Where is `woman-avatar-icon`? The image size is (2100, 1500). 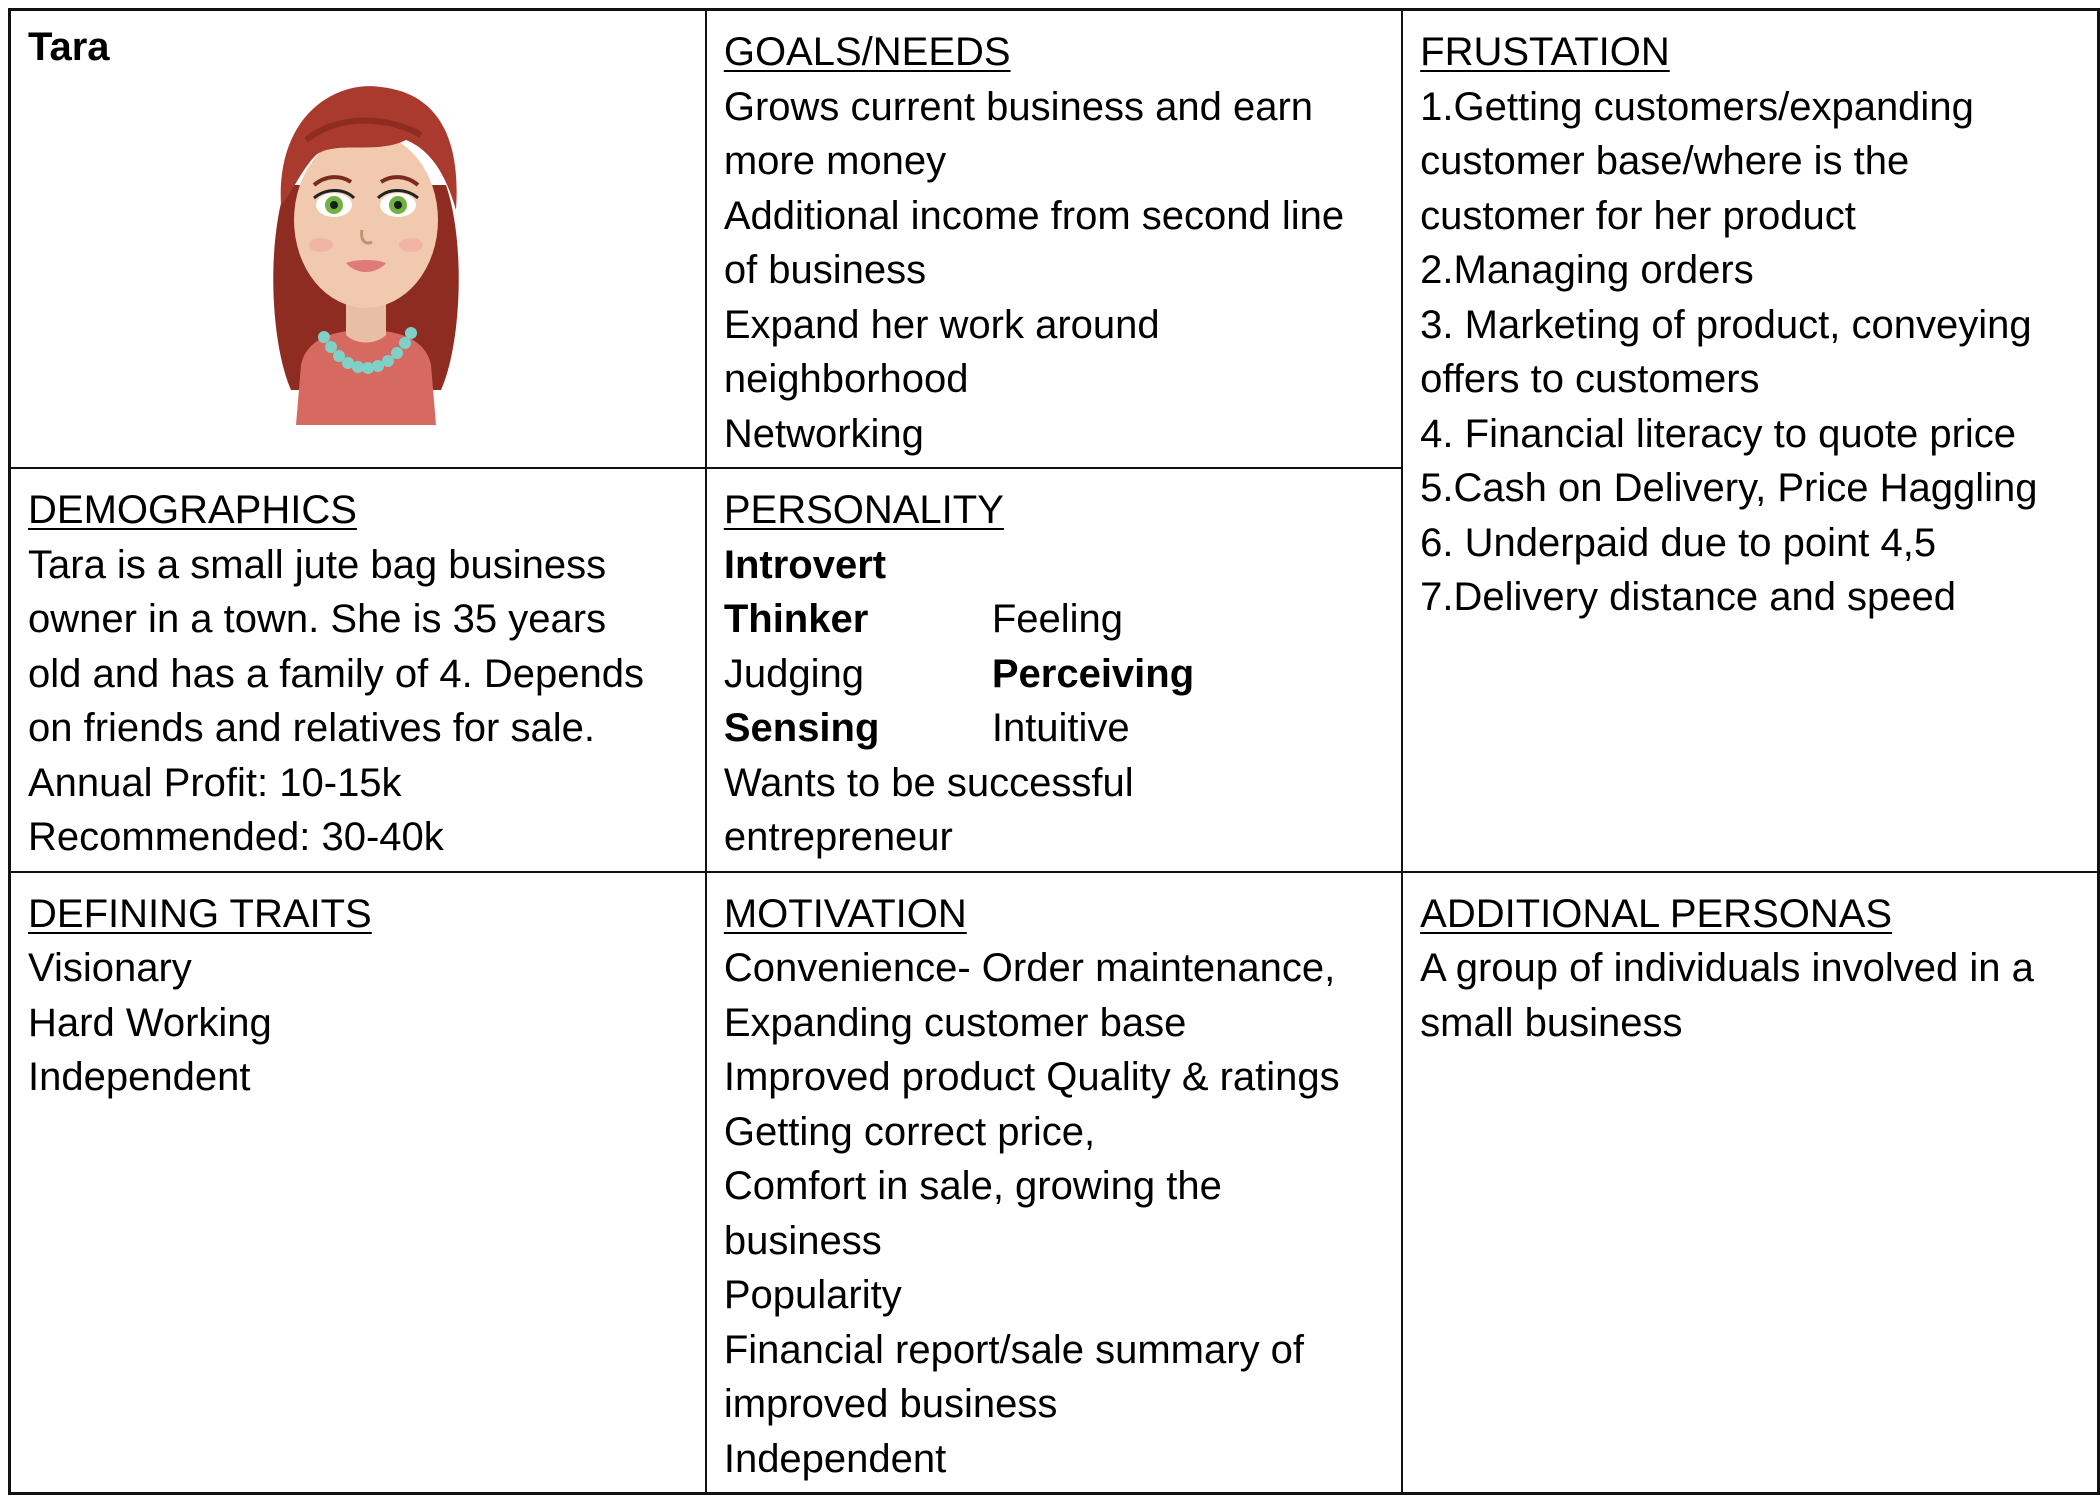
woman-avatar-icon is located at coordinates (366, 255).